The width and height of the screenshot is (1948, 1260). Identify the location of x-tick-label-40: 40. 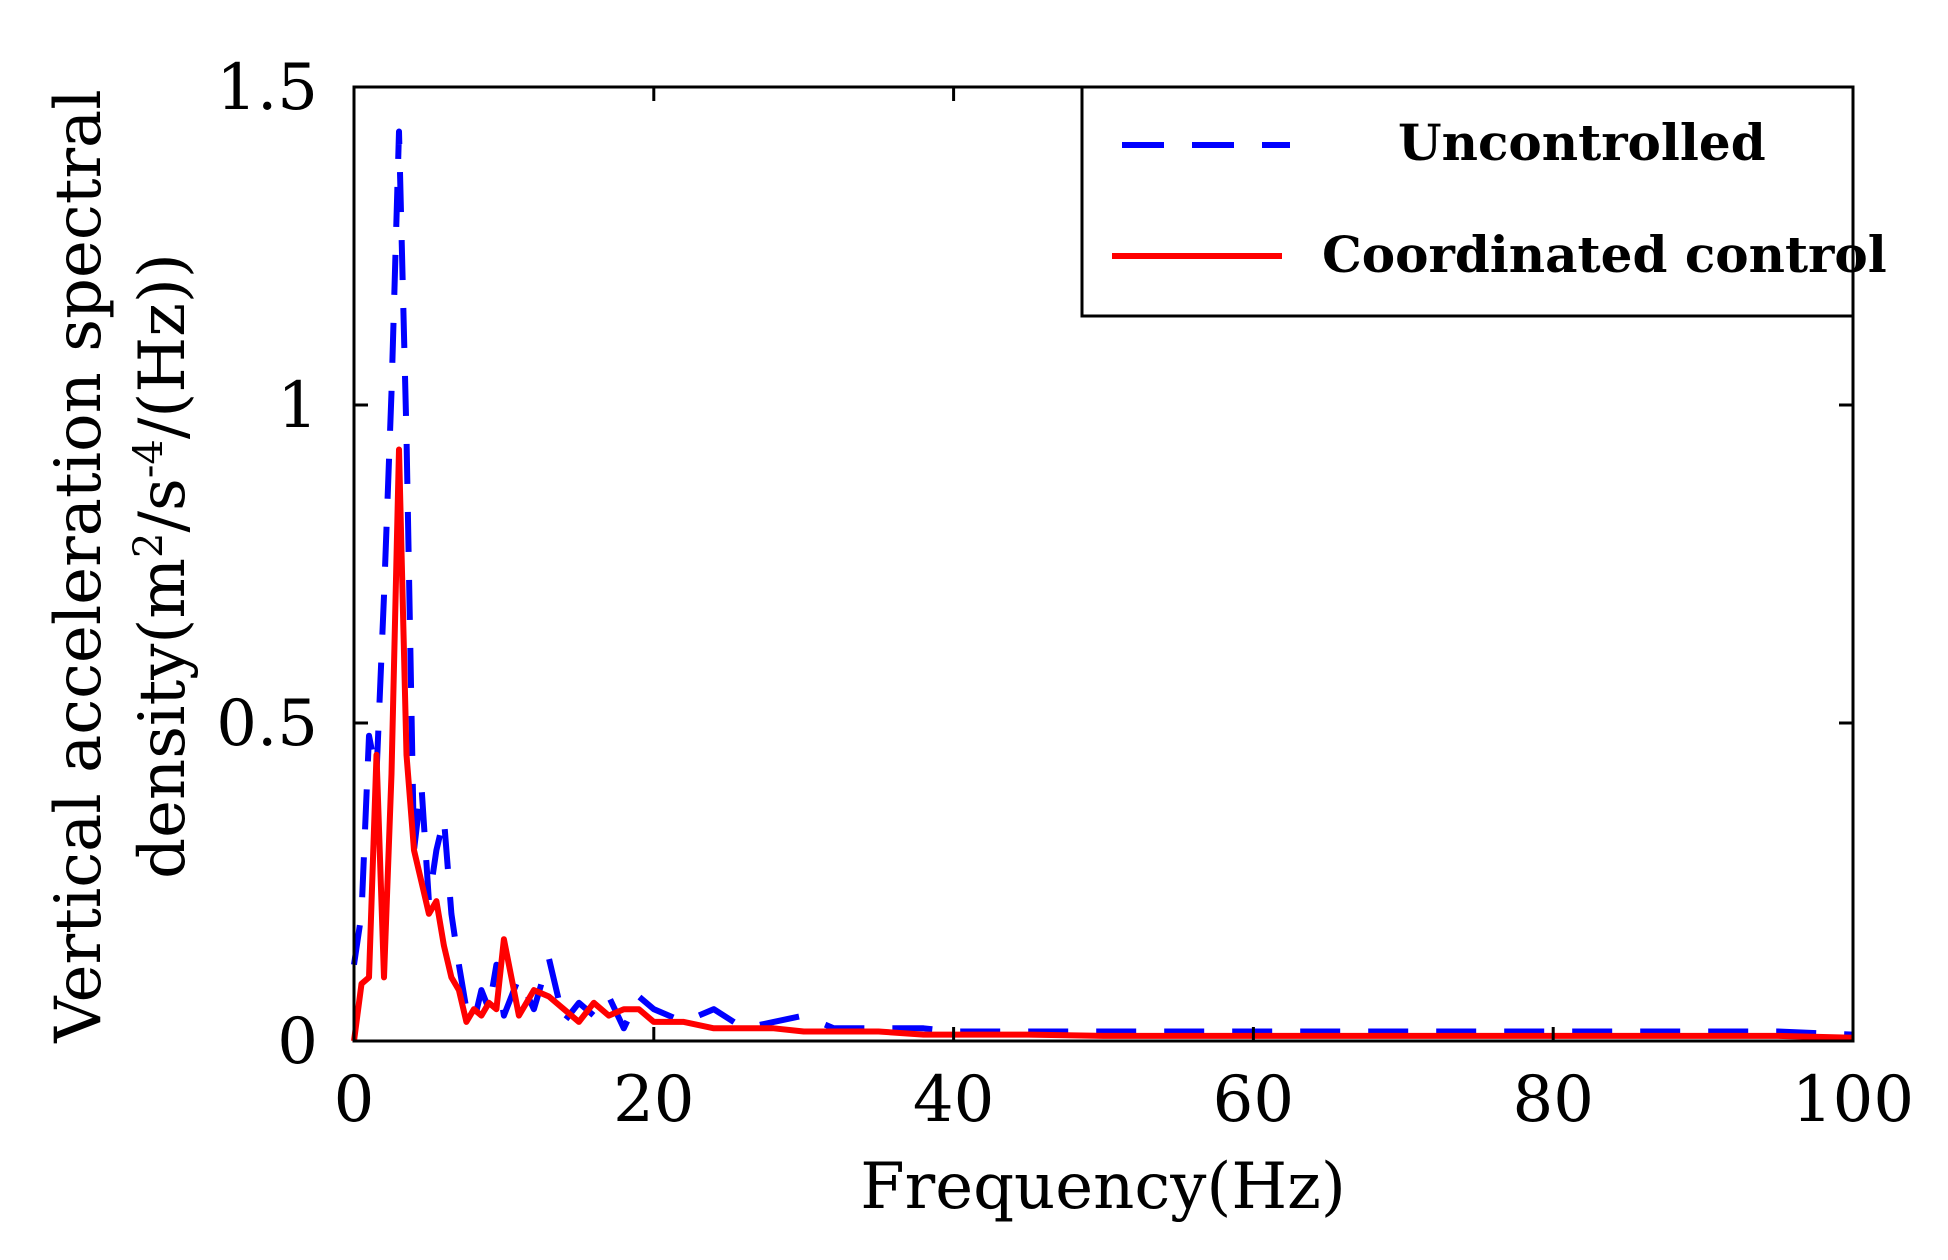
(953, 1100).